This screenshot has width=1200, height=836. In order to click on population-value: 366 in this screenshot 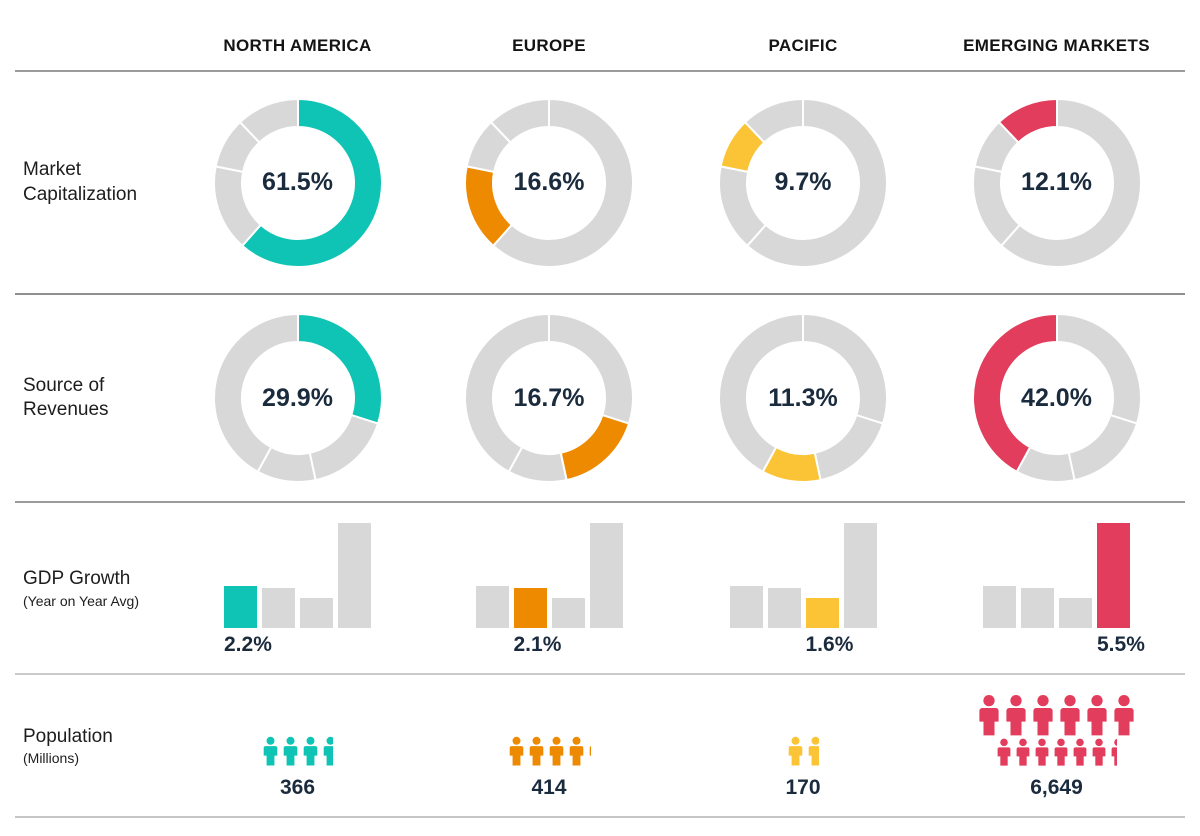, I will do `click(297, 787)`.